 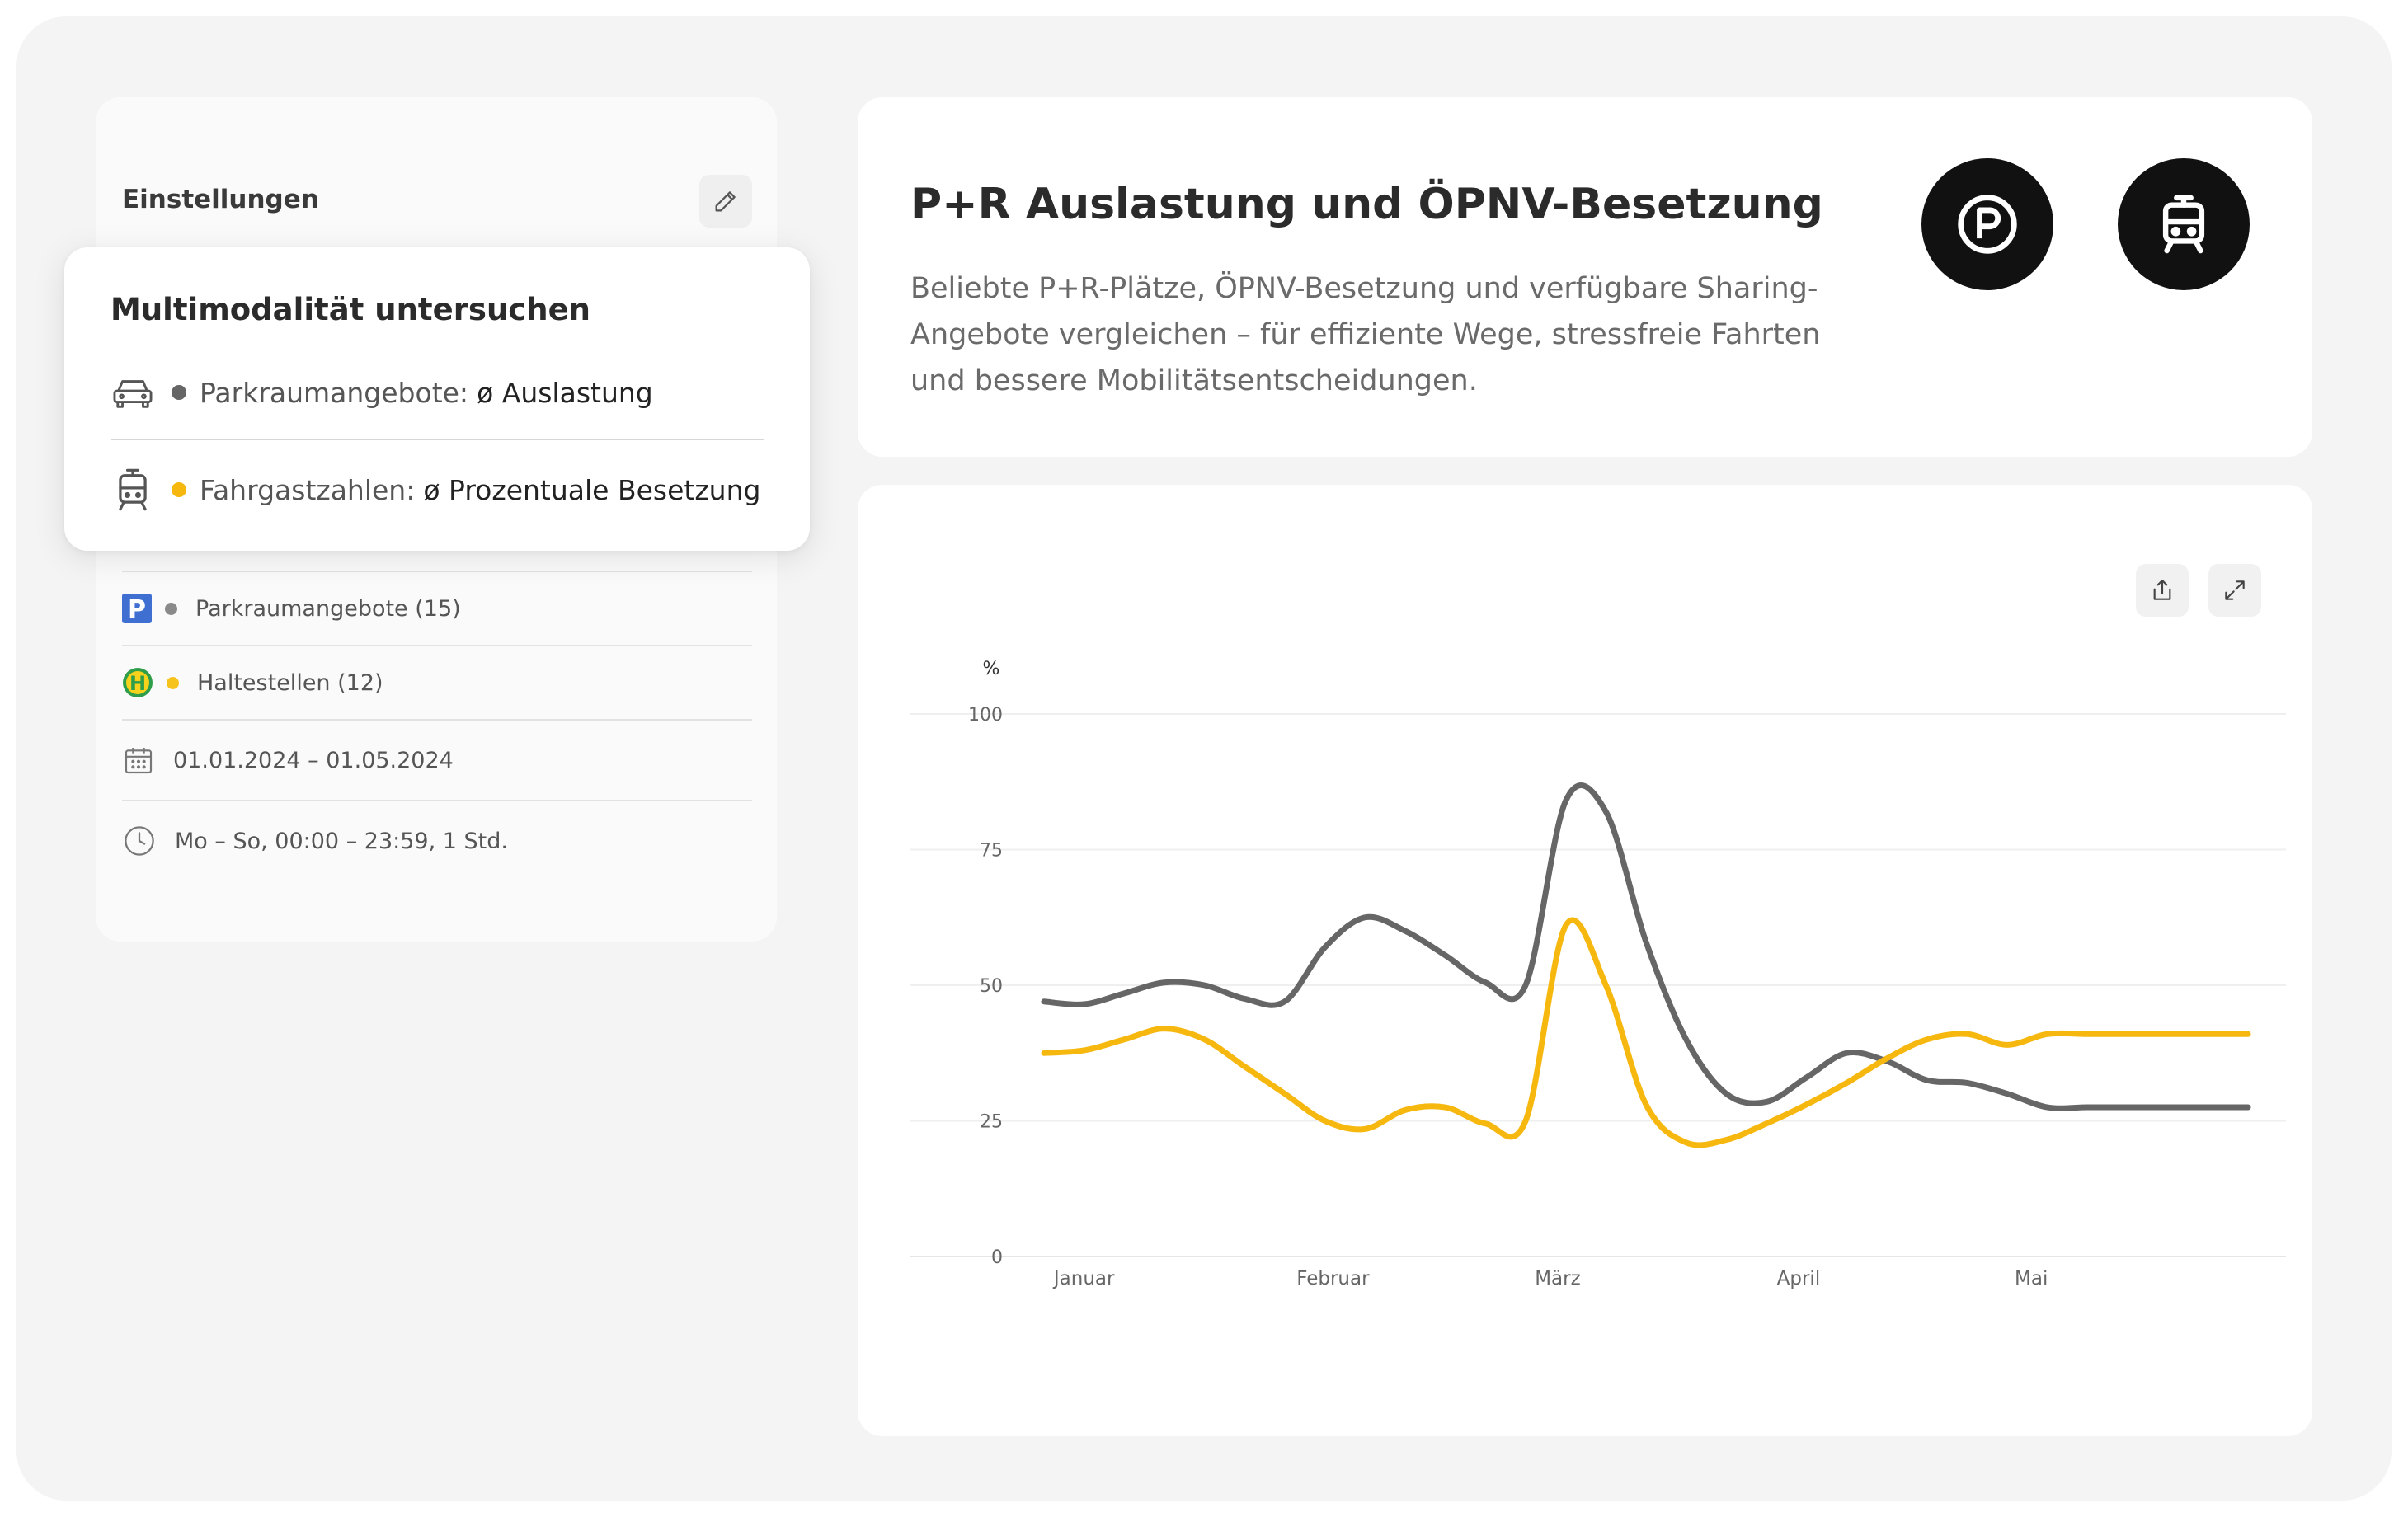 I want to click on list-item-time-range: Mo – So, 00:00 – 23:59, 1 Std., so click(x=437, y=840).